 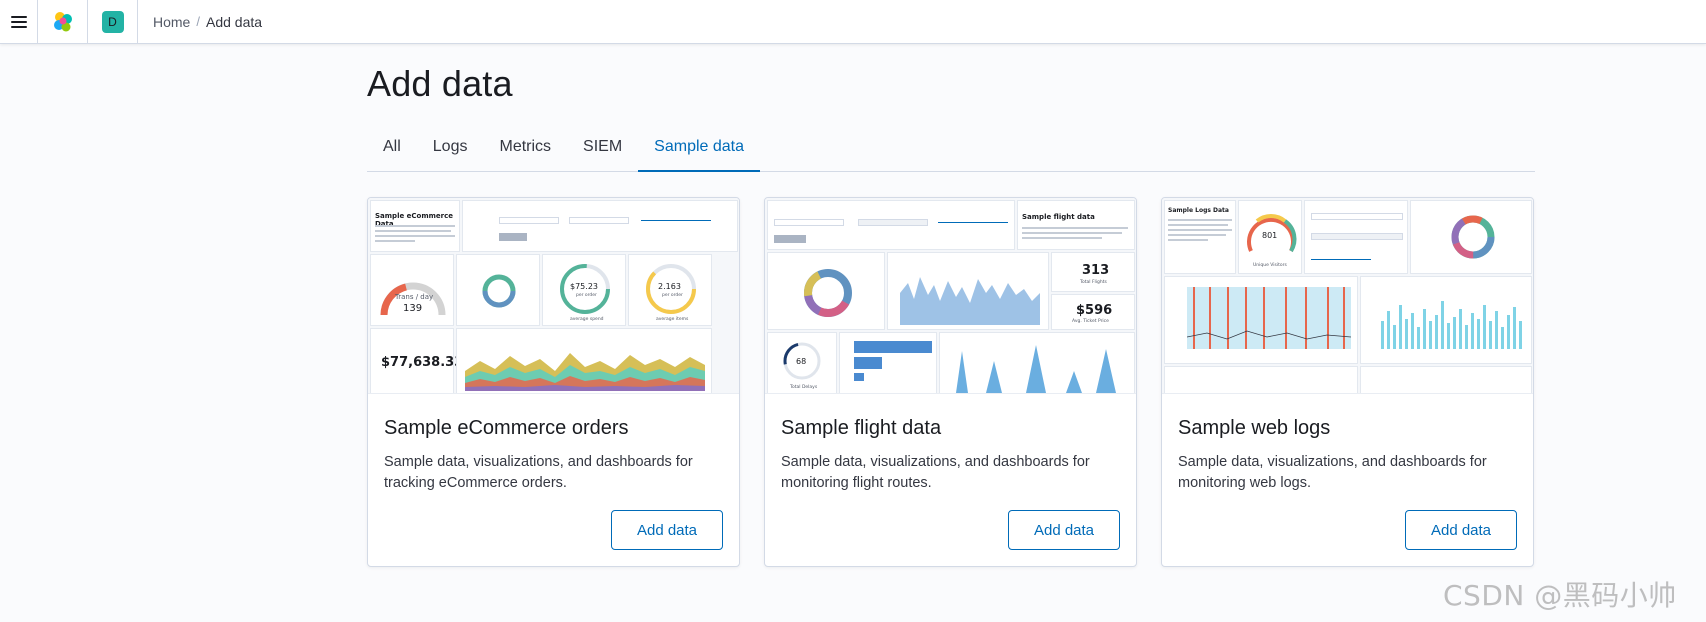 I want to click on preview-pie-chart, so click(x=828, y=293).